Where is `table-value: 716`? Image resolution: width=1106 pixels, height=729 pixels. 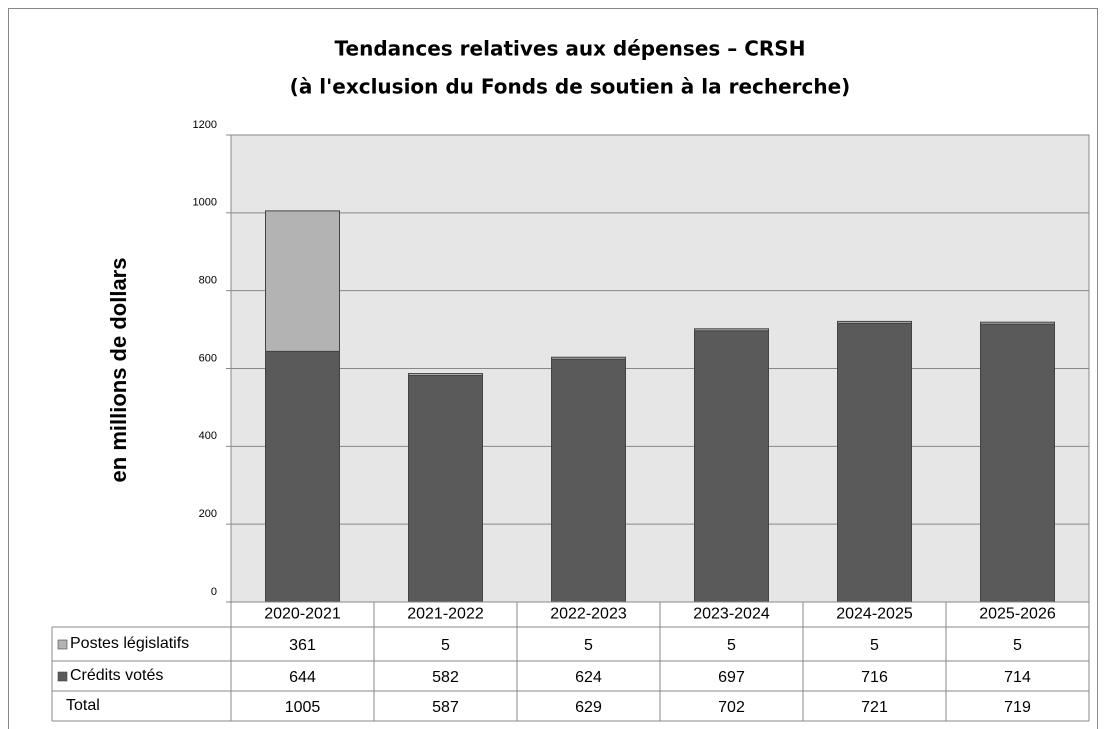
table-value: 716 is located at coordinates (874, 677).